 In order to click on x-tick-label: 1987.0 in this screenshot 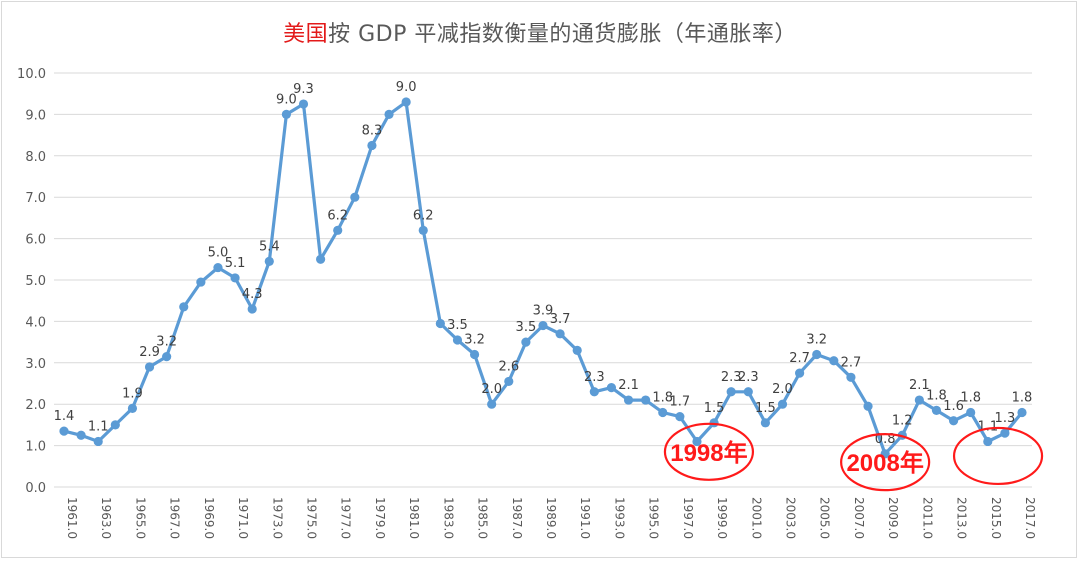, I will do `click(517, 518)`.